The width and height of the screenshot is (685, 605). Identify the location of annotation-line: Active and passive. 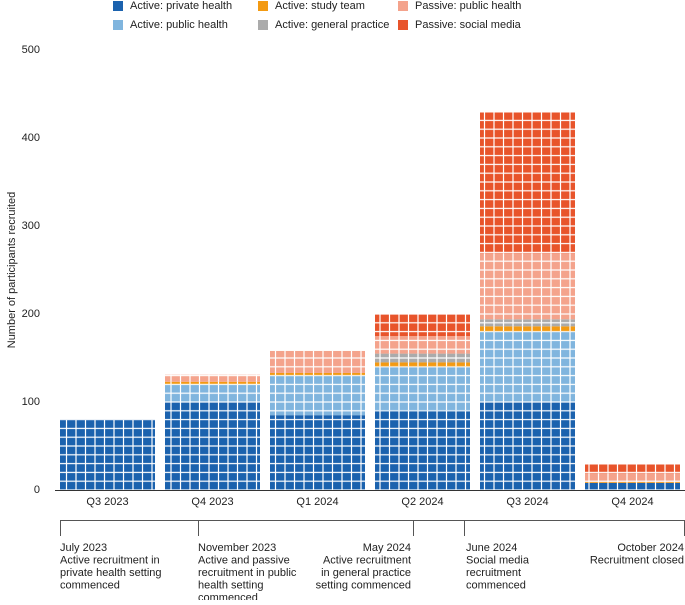
(244, 560).